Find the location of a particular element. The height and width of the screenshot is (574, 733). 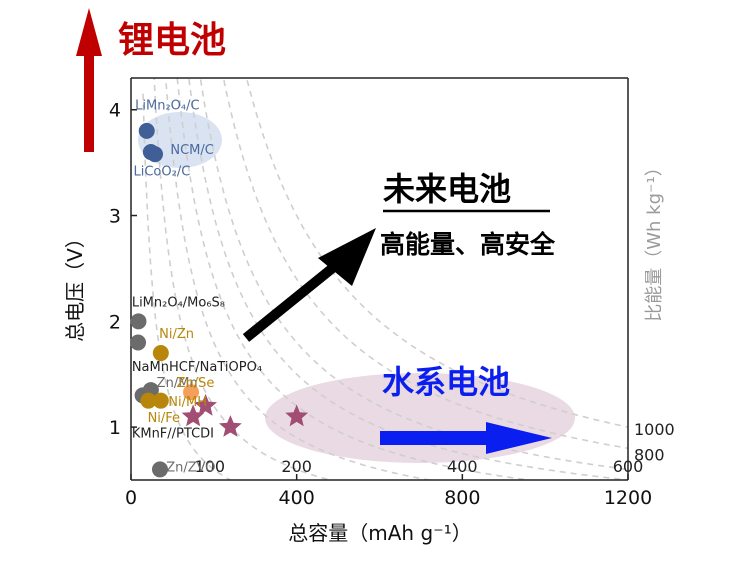

y-tick-label-4: 4 is located at coordinates (115, 111).